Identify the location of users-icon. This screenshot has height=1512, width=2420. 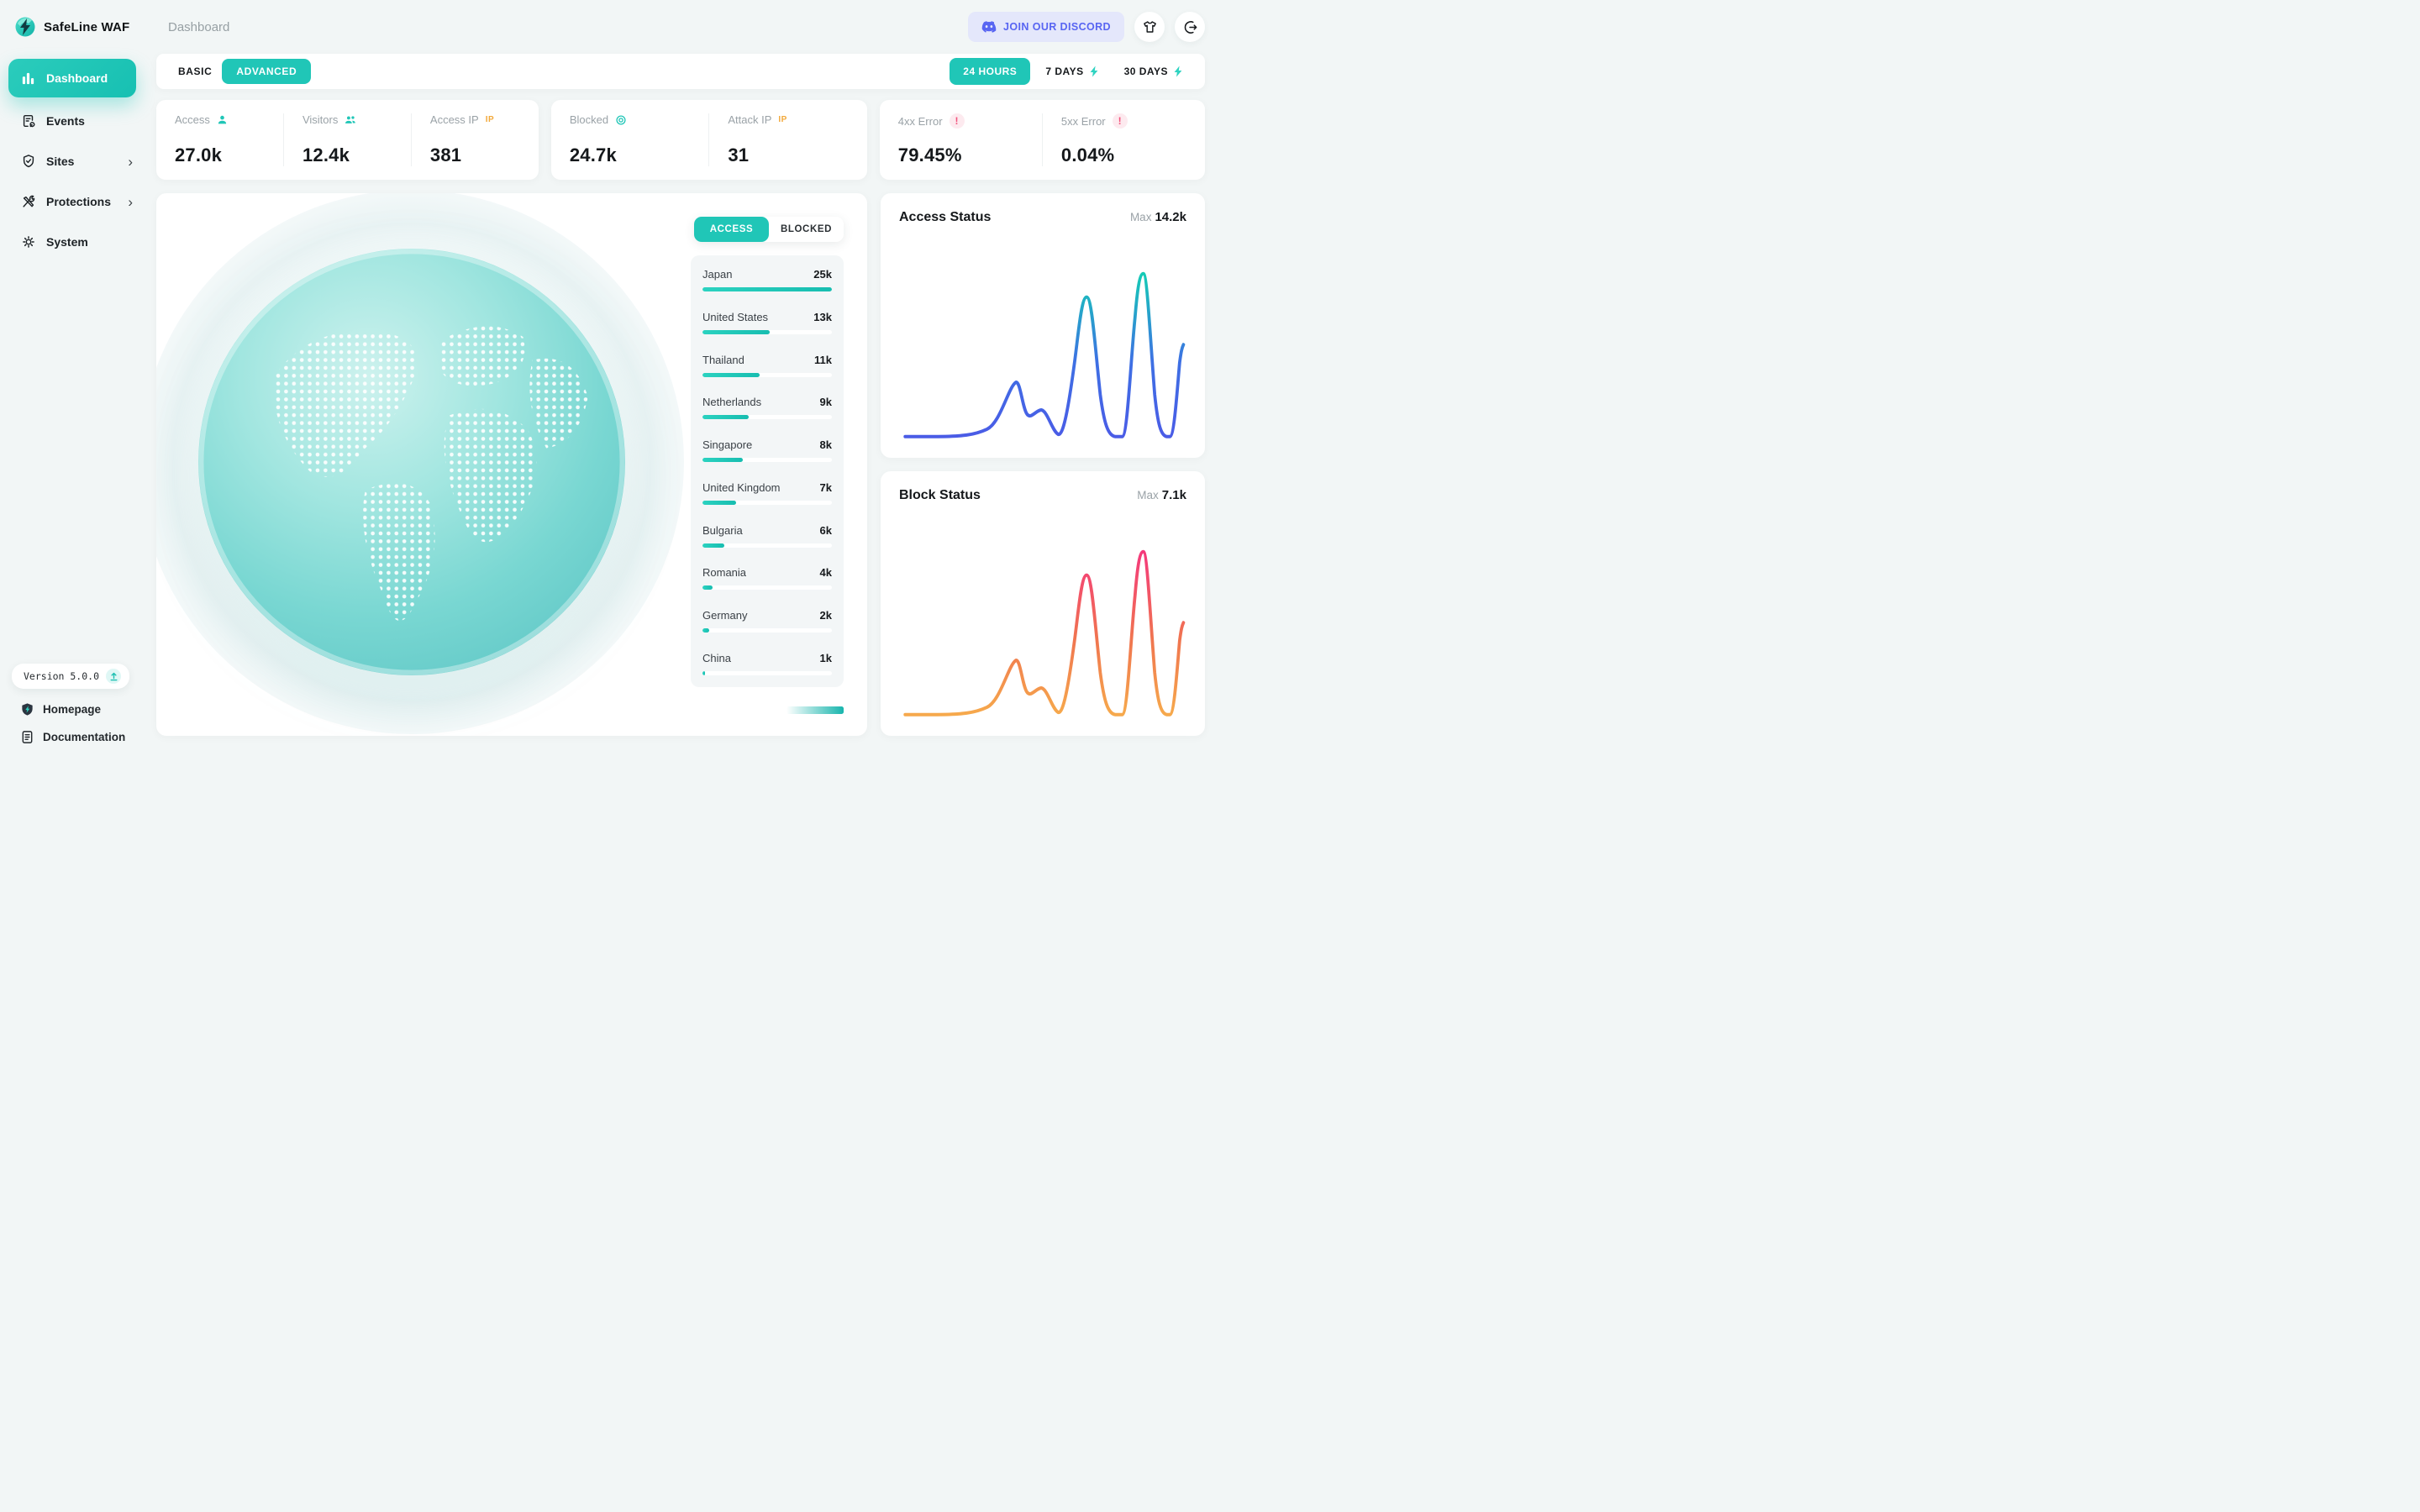
(351, 119).